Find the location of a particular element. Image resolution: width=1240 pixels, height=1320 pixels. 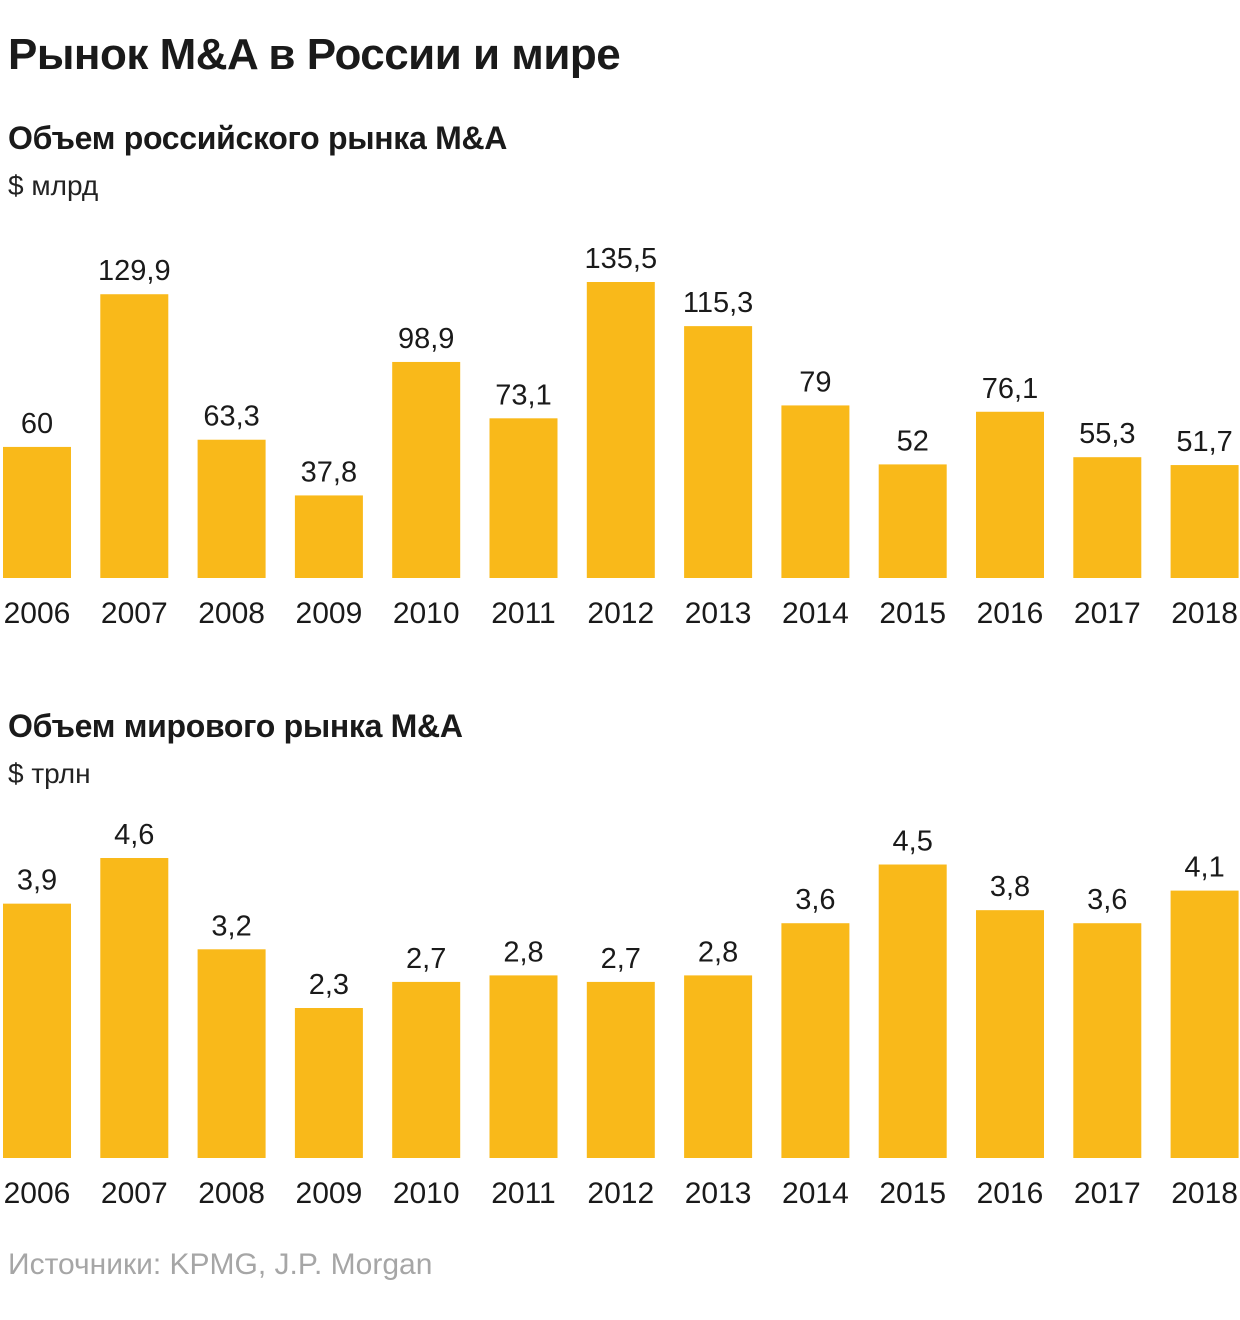

value-label-2016: 76,1 is located at coordinates (1010, 389).